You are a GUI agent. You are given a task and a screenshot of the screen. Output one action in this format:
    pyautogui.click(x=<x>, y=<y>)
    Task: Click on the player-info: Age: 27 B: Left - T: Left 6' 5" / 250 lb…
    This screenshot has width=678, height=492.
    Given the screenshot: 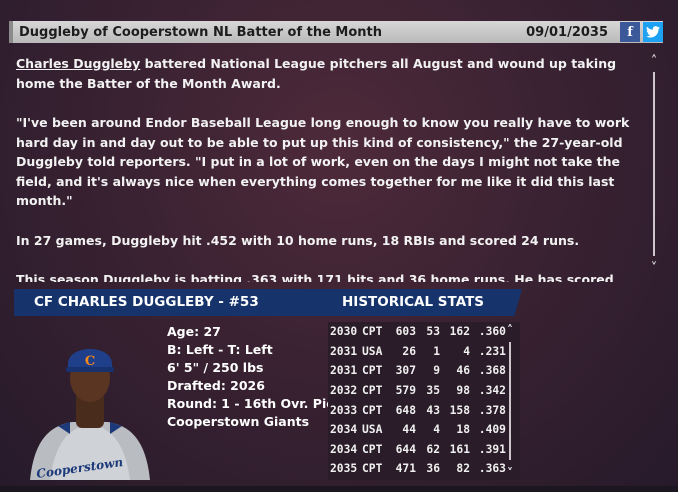 What is the action you would take?
    pyautogui.click(x=254, y=377)
    